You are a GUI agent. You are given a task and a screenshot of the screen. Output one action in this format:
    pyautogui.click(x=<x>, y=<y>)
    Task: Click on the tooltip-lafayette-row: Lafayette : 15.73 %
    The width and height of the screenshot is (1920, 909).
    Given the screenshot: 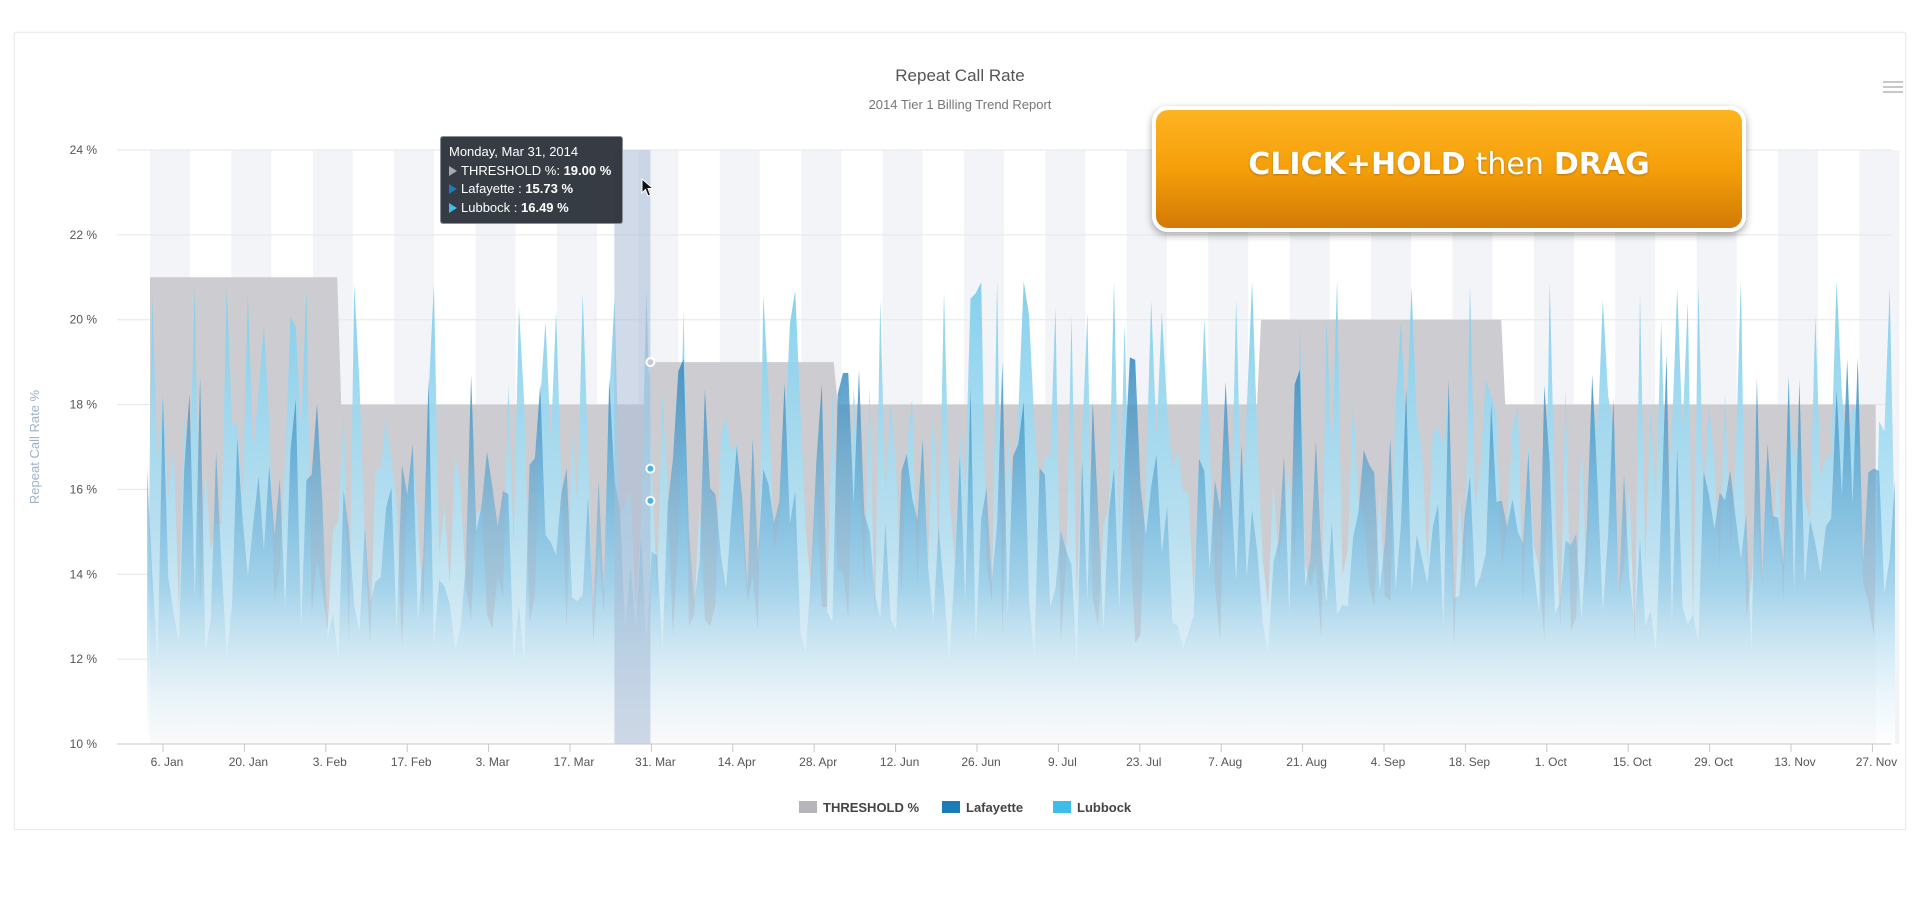 What is the action you would take?
    pyautogui.click(x=531, y=189)
    